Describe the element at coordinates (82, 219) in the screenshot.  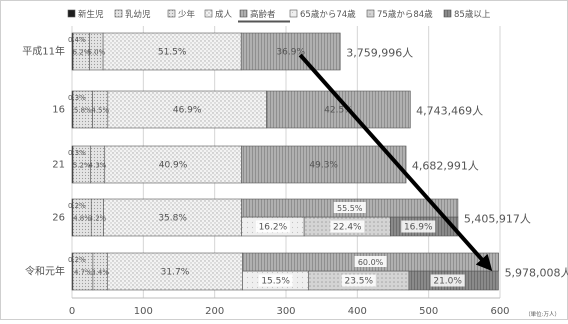
I see `seg-label-3-1: 4.8%` at that location.